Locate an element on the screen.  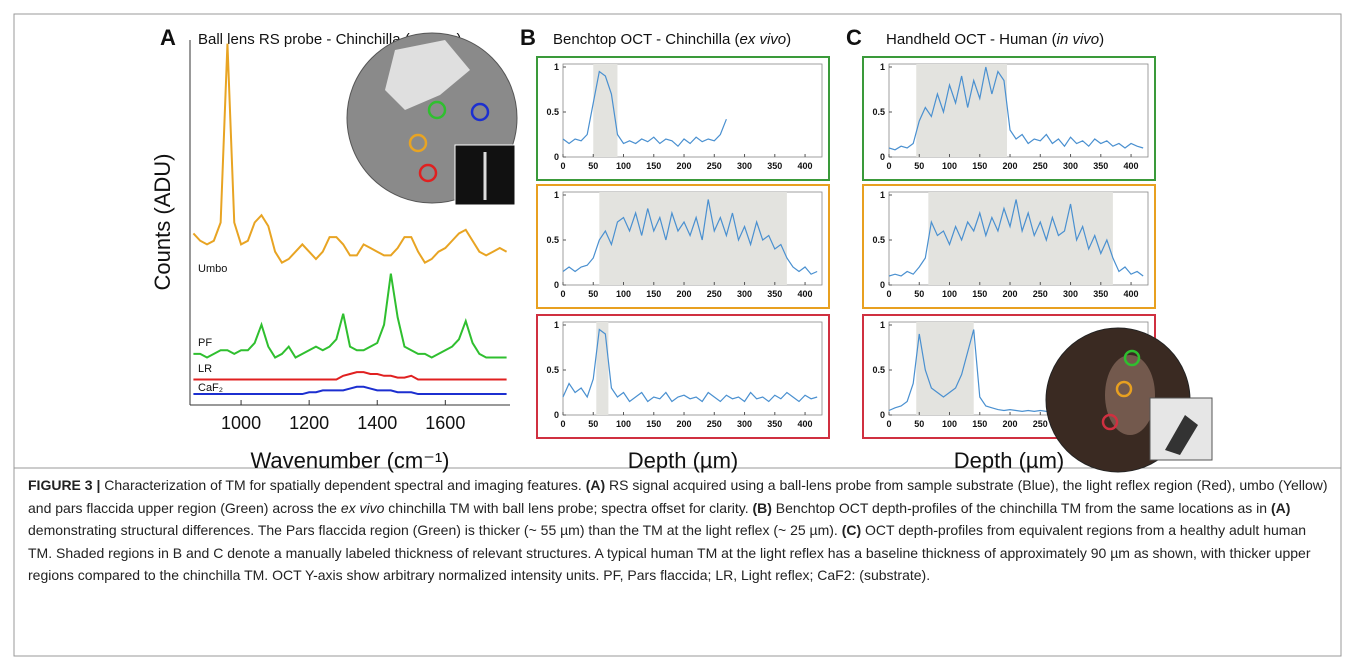
caption-ref: (B) is located at coordinates (762, 507).